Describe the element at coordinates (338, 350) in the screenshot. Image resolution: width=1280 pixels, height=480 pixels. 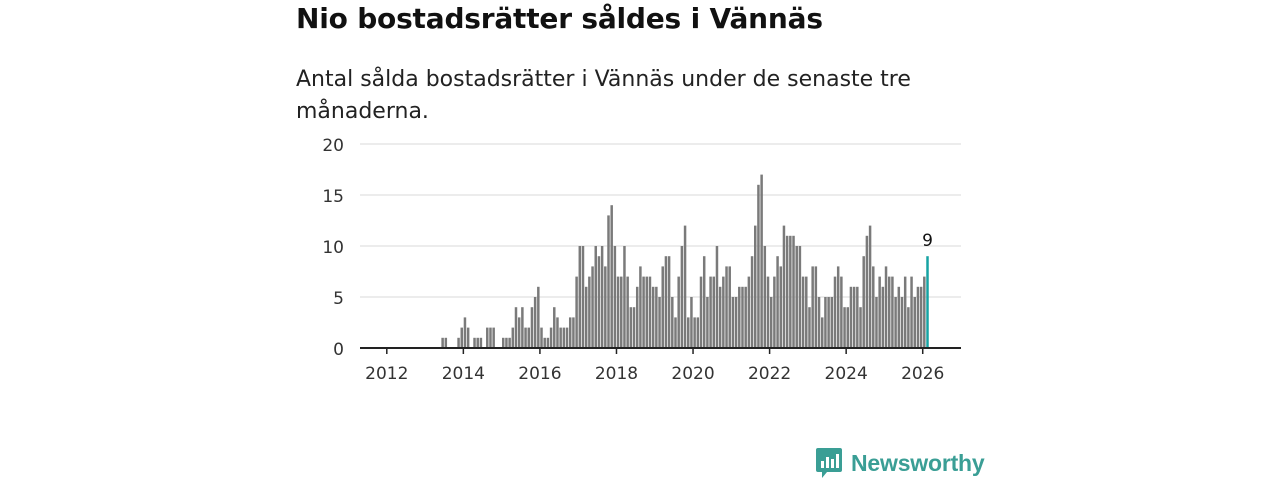
I see `y-tick-label: 0` at that location.